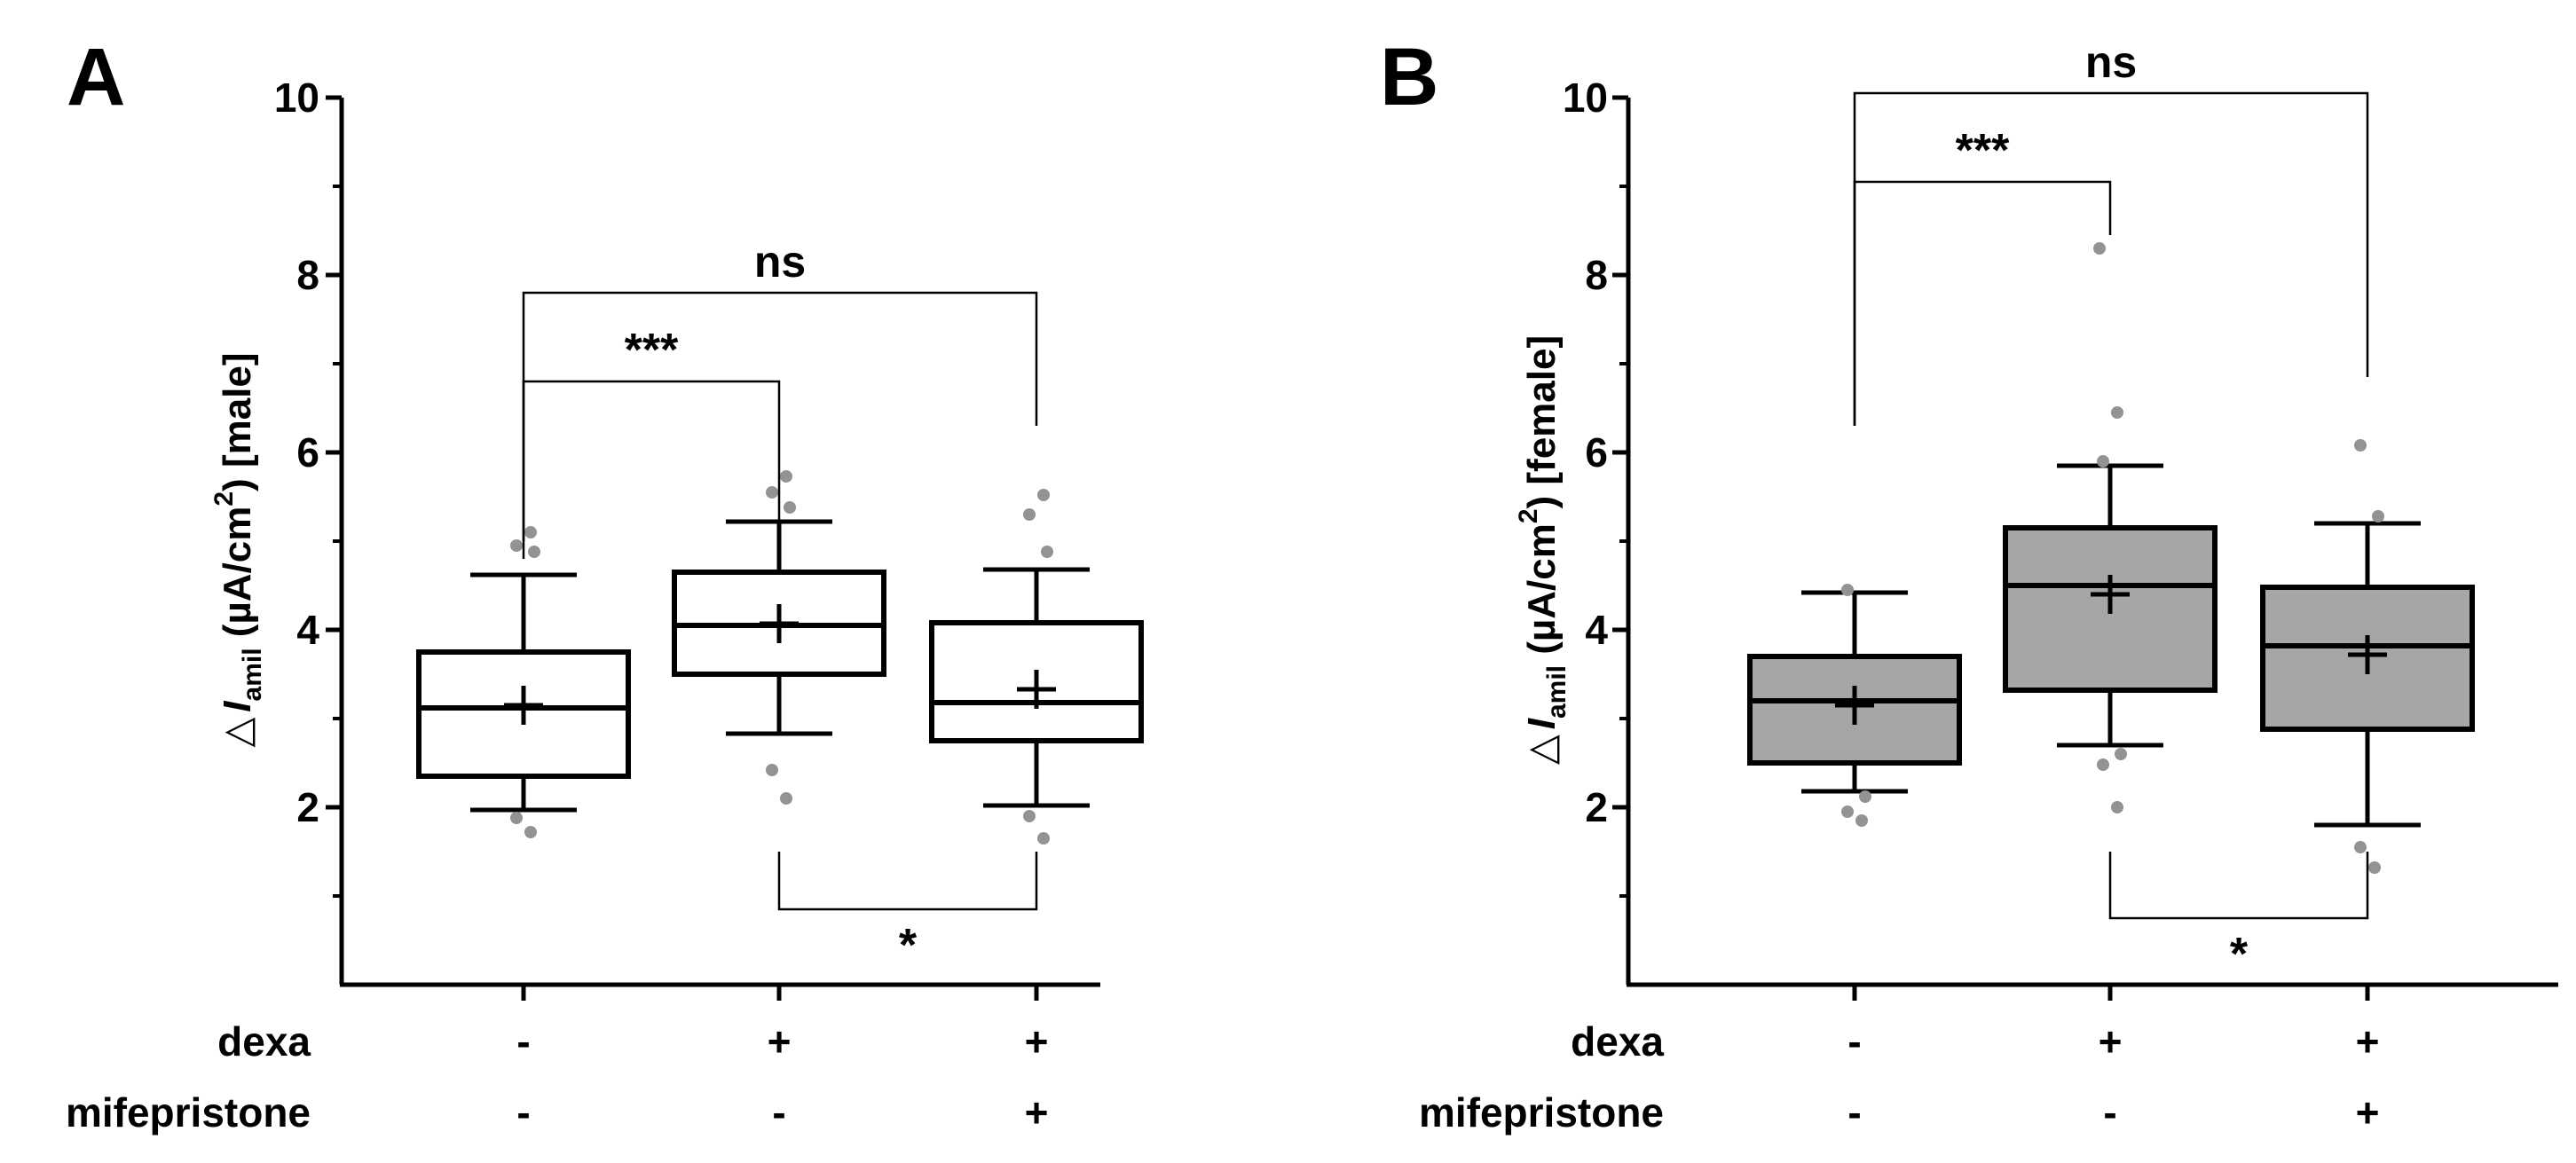 This screenshot has height=1163, width=2576. I want to click on panel-letter: A, so click(96, 77).